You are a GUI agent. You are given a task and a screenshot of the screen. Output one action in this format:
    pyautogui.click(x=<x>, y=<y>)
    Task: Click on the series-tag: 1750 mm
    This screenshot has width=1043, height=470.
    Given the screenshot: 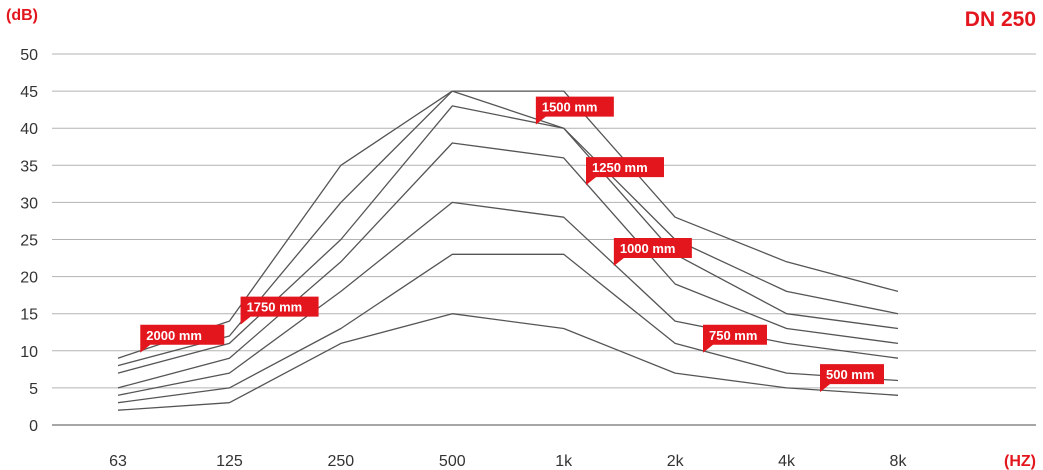 What is the action you would take?
    pyautogui.click(x=279, y=310)
    